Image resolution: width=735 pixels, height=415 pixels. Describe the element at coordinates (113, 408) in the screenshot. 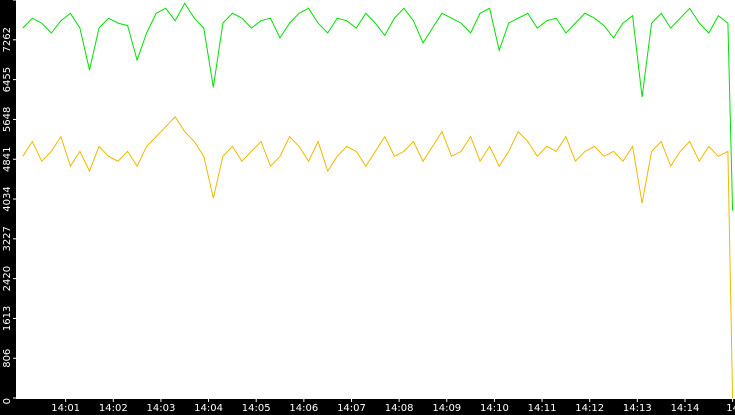

I see `x-tick-label: 14:02` at that location.